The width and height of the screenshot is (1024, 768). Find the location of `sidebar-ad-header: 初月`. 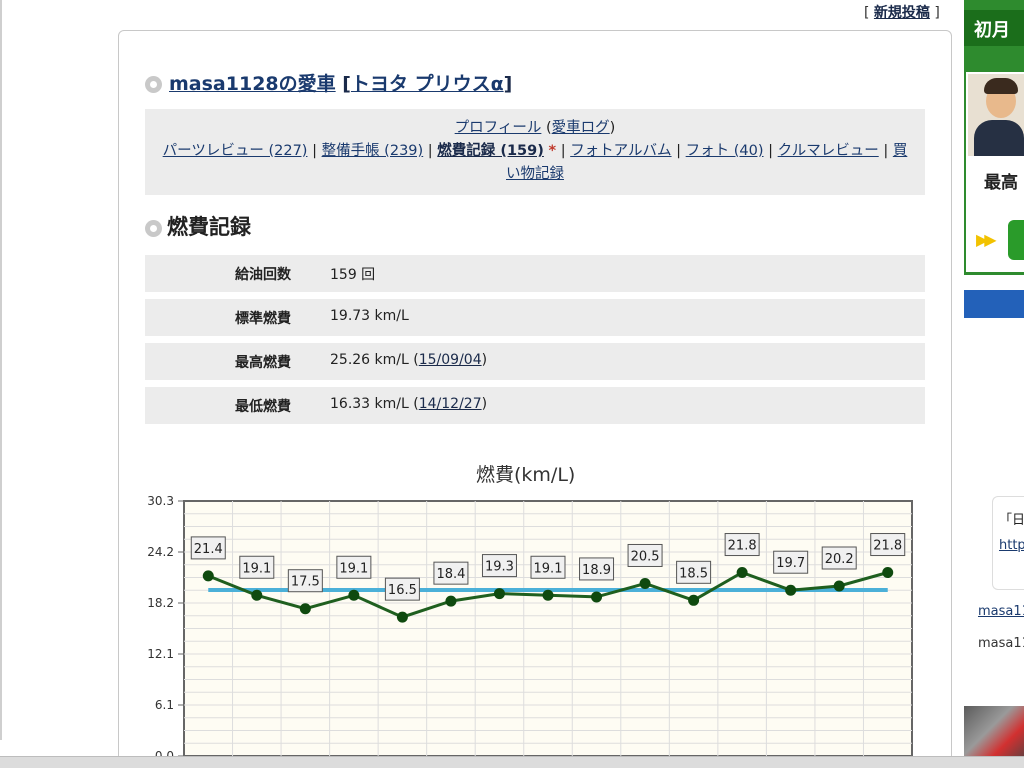

sidebar-ad-header: 初月 is located at coordinates (994, 28).